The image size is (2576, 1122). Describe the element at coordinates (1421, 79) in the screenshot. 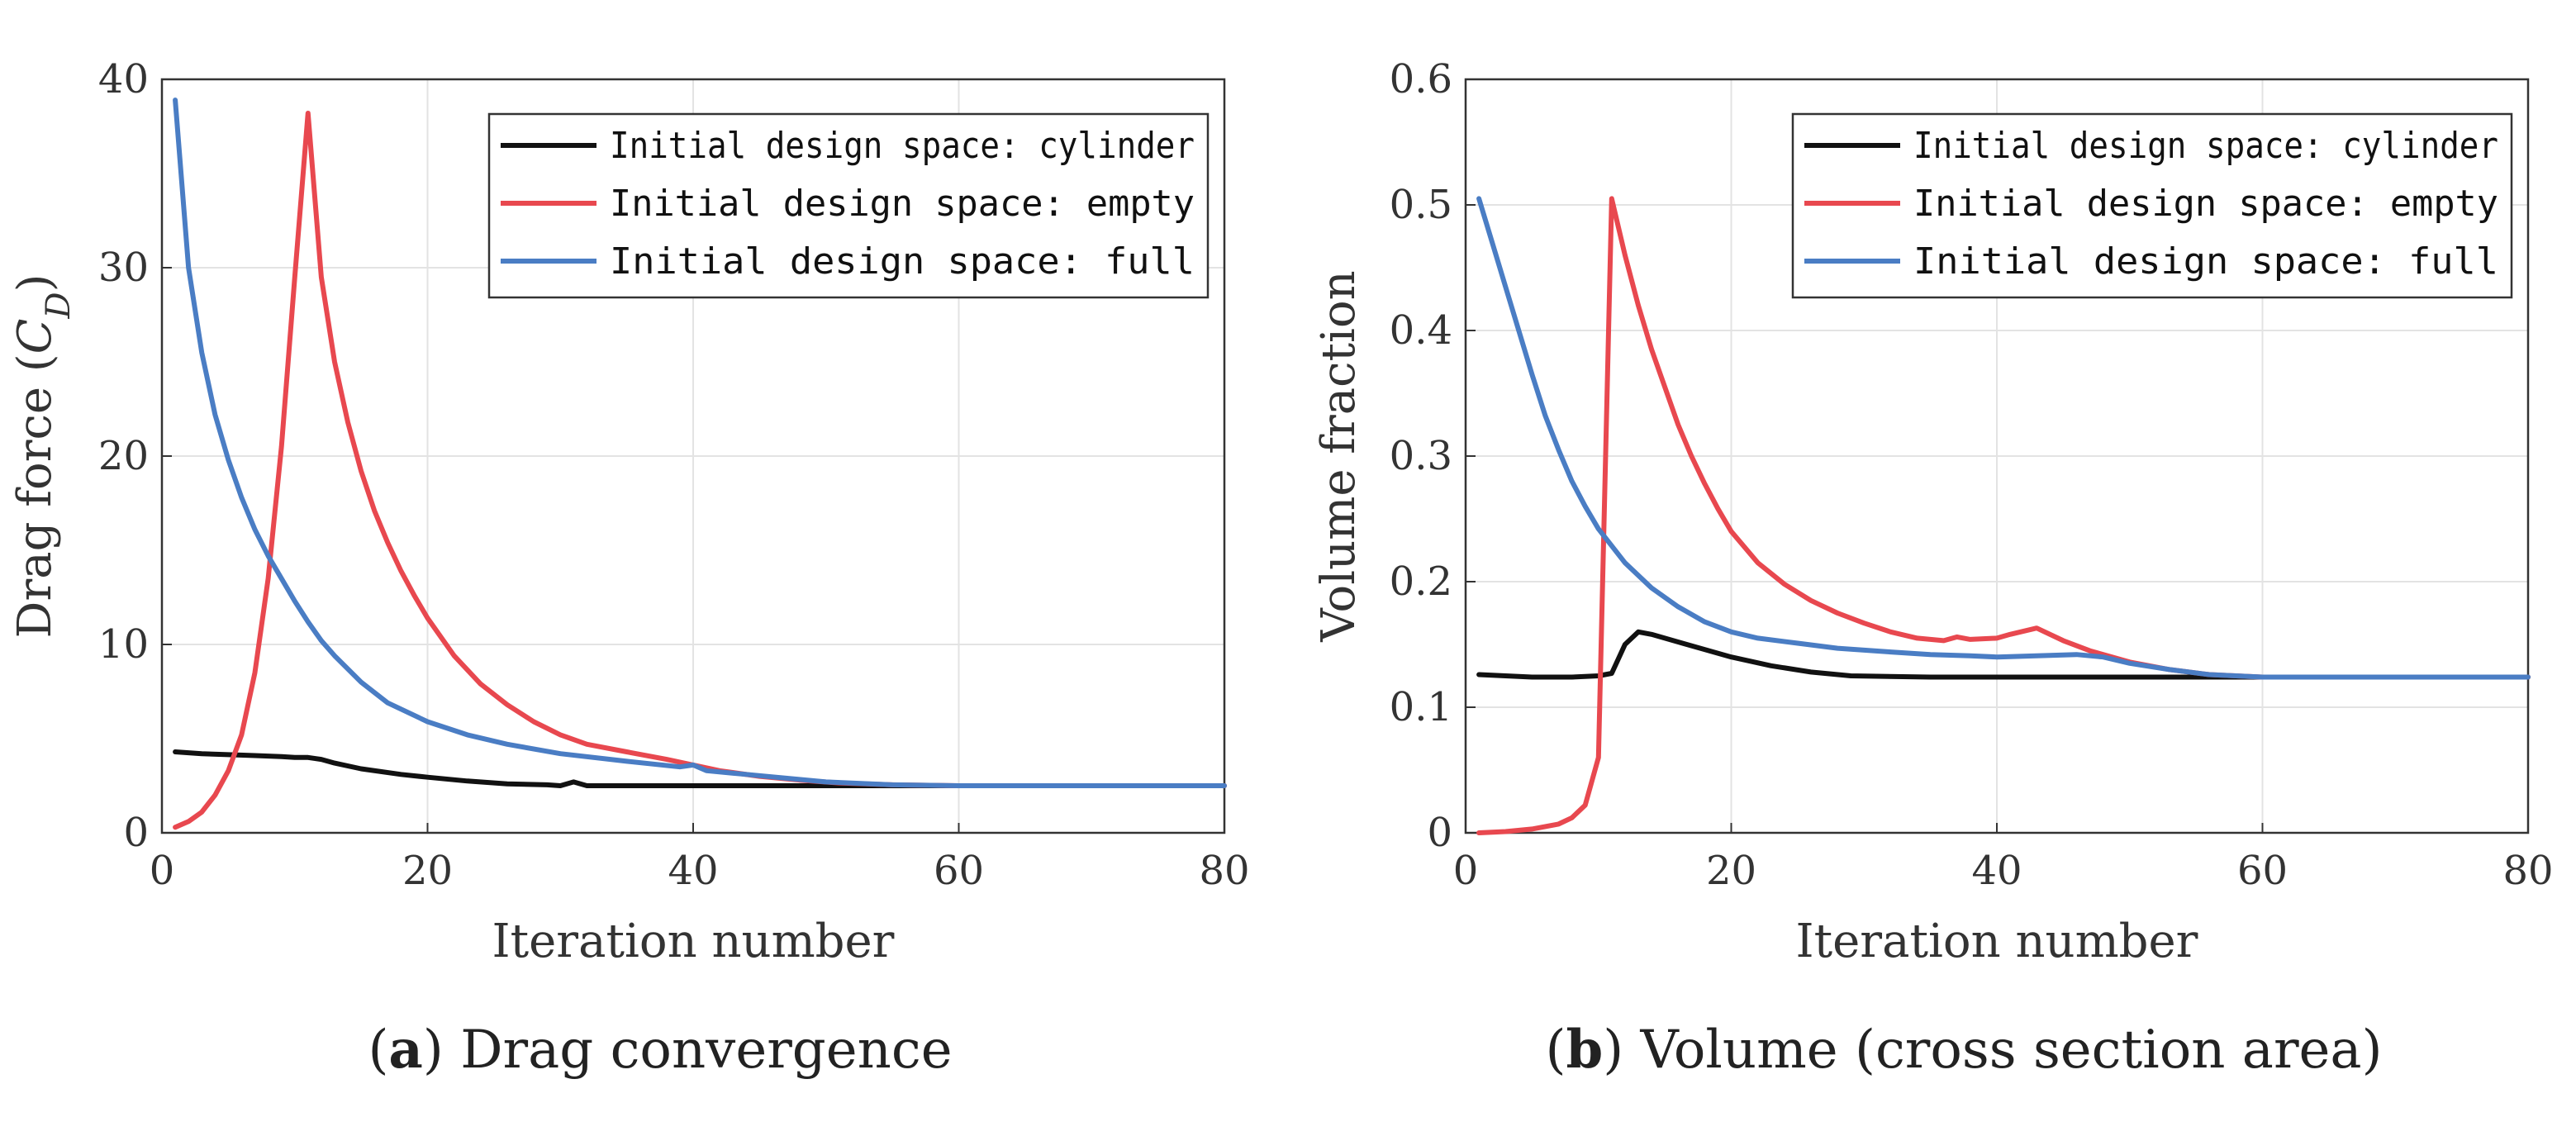

I see `panel-b-ytick-label-6: 0.6` at that location.